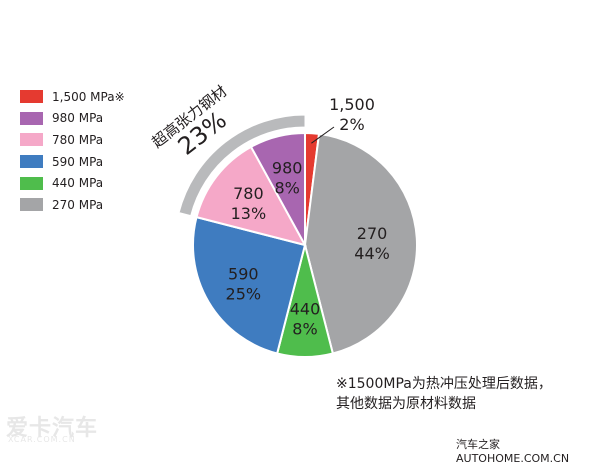  Describe the element at coordinates (78, 204) in the screenshot. I see `legend-label: 270 MPa` at that location.